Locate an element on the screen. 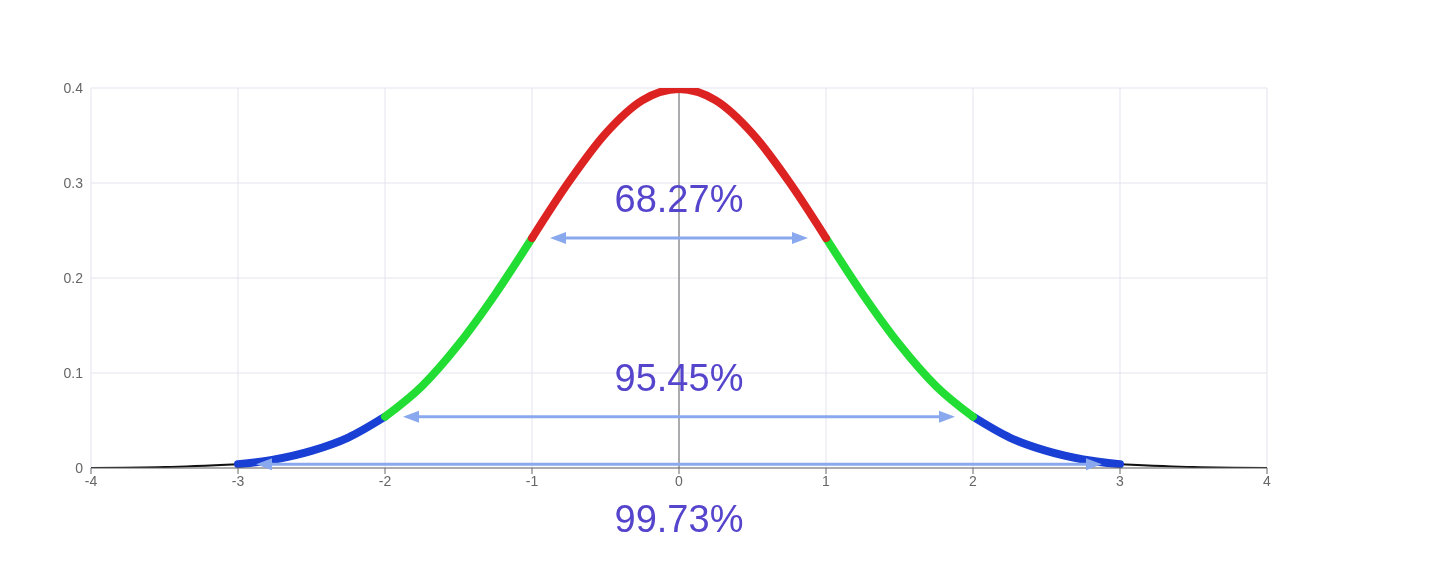  annotation: 99.73% is located at coordinates (679, 519).